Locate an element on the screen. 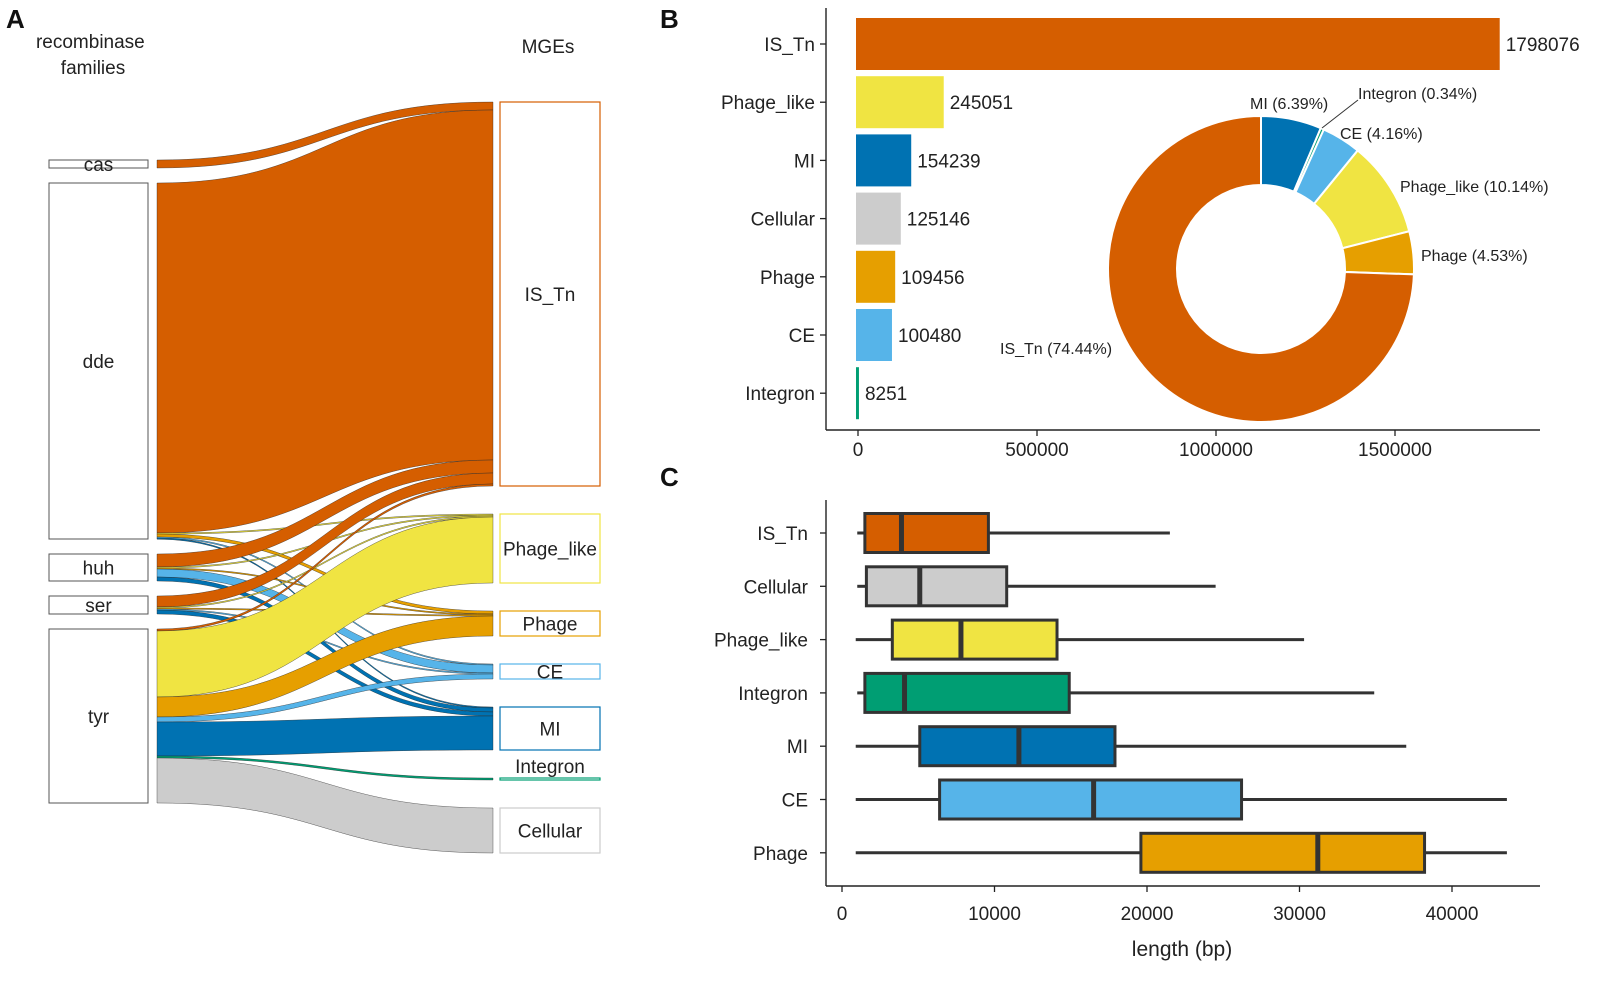 The image size is (1607, 988). panel-label-a: A is located at coordinates (15, 19).